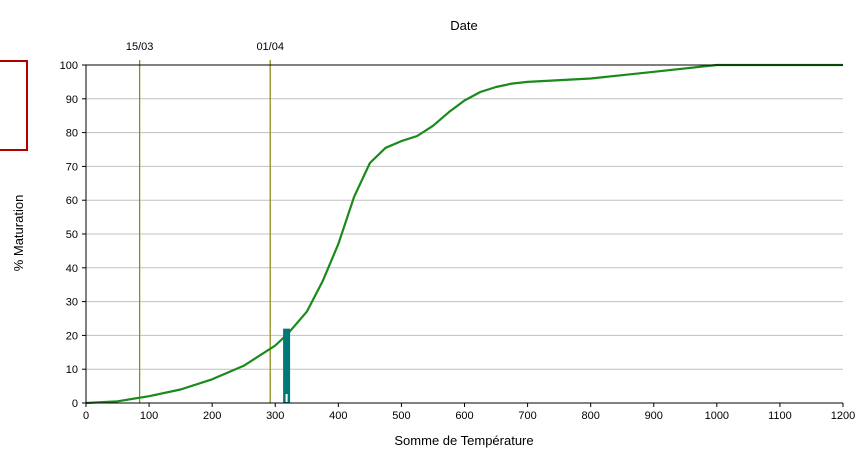  I want to click on x-tick-label-400: 400, so click(338, 416).